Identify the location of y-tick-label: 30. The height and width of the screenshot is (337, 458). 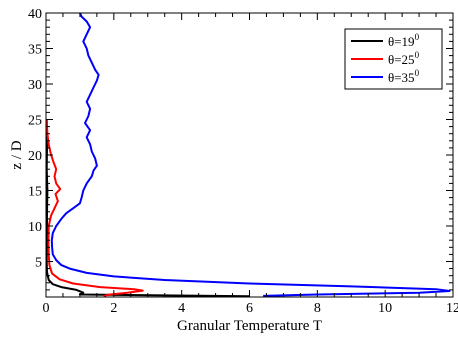
(35, 85).